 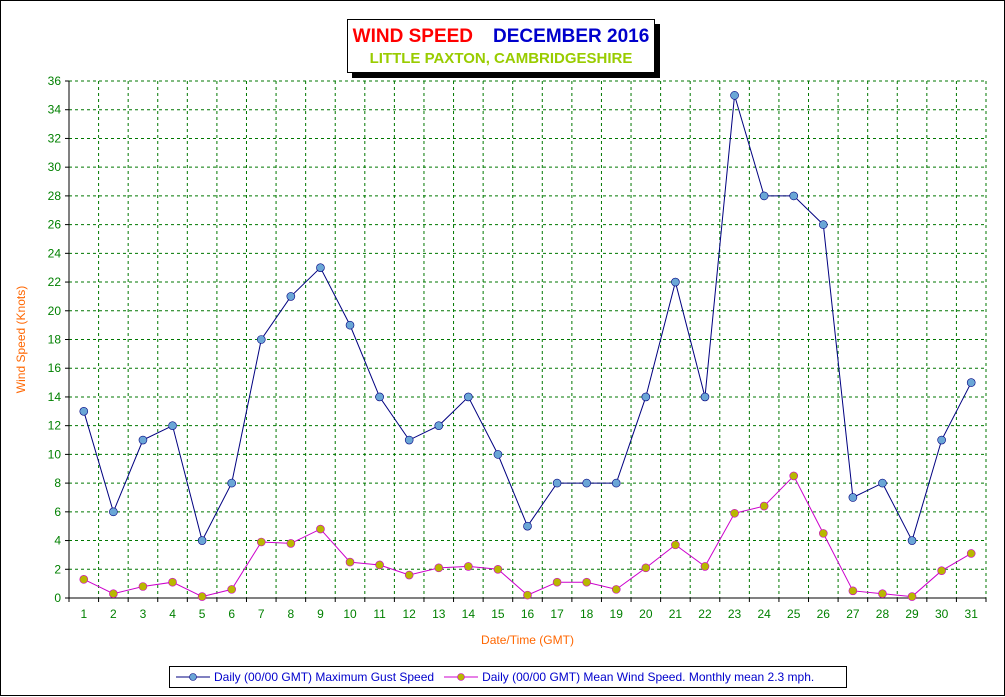 What do you see at coordinates (193, 677) in the screenshot?
I see `legend-marker-gust-icon` at bounding box center [193, 677].